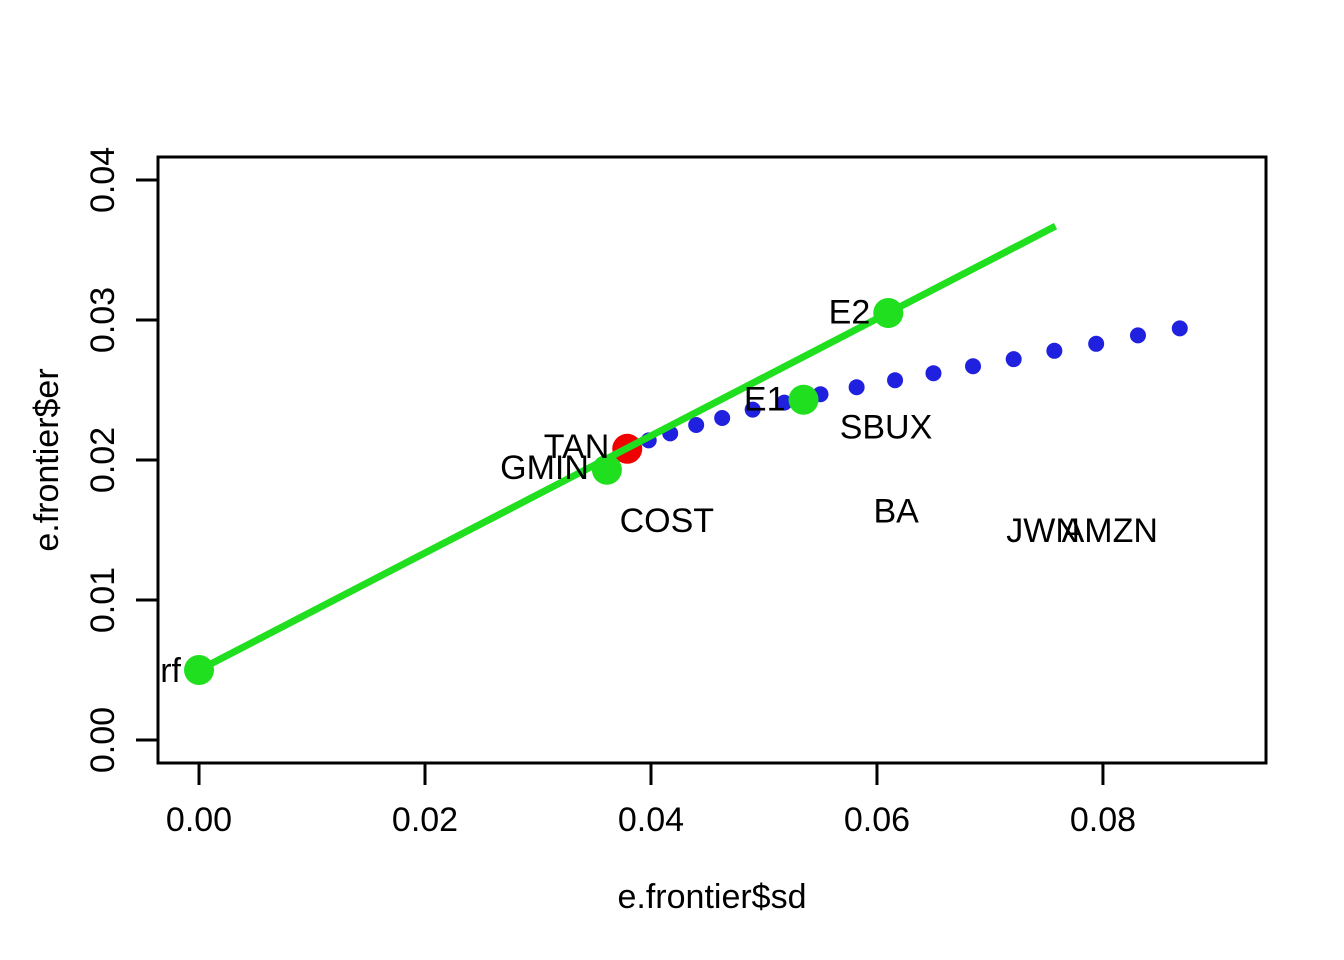 This screenshot has width=1344, height=960. What do you see at coordinates (576, 447) in the screenshot?
I see `point-label-tan: TAN` at bounding box center [576, 447].